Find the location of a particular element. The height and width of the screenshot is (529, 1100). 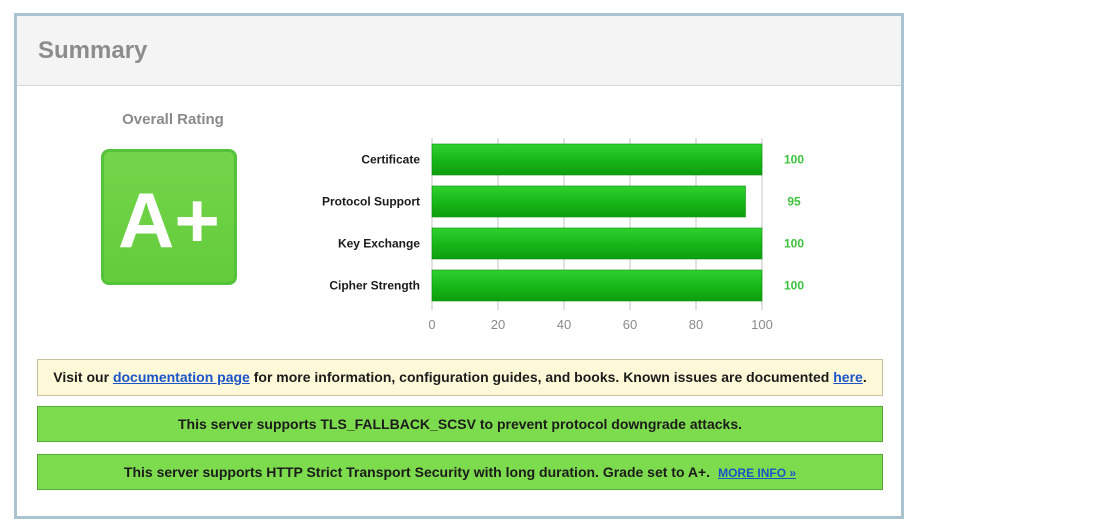

chart-category-label: Cipher Strength is located at coordinates (374, 286).